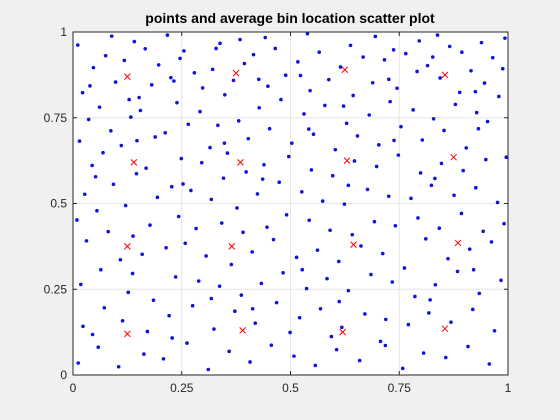  I want to click on y-tick-label: 0.5, so click(58, 204).